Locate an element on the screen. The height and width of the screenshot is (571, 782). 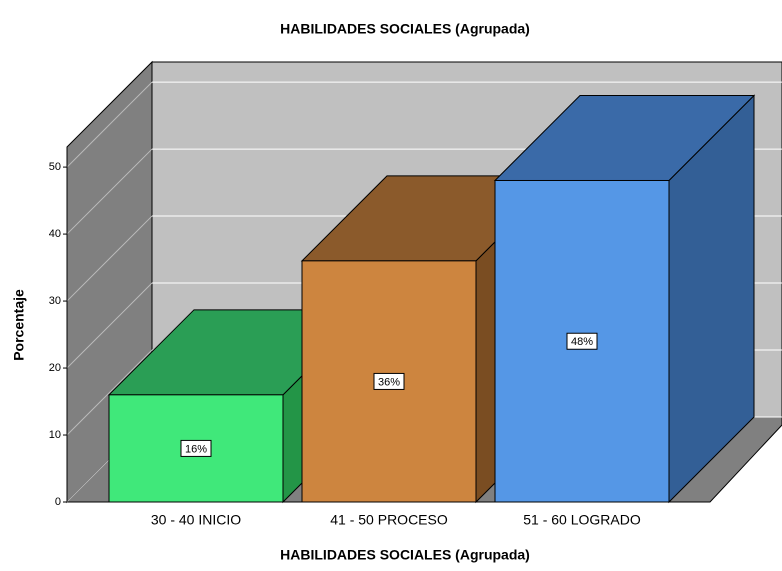
y-tick-label: 30 is located at coordinates (55, 301).